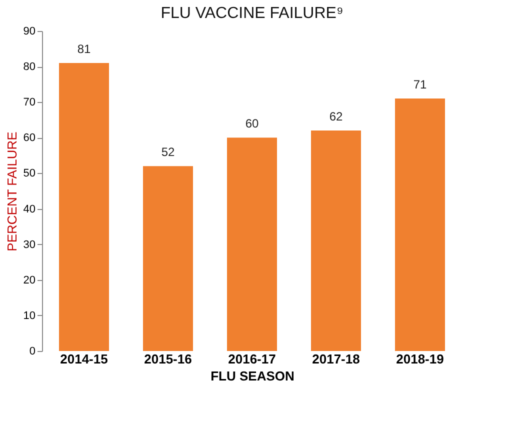 The width and height of the screenshot is (510, 433). I want to click on x-tick-label: 2018-19, so click(420, 359).